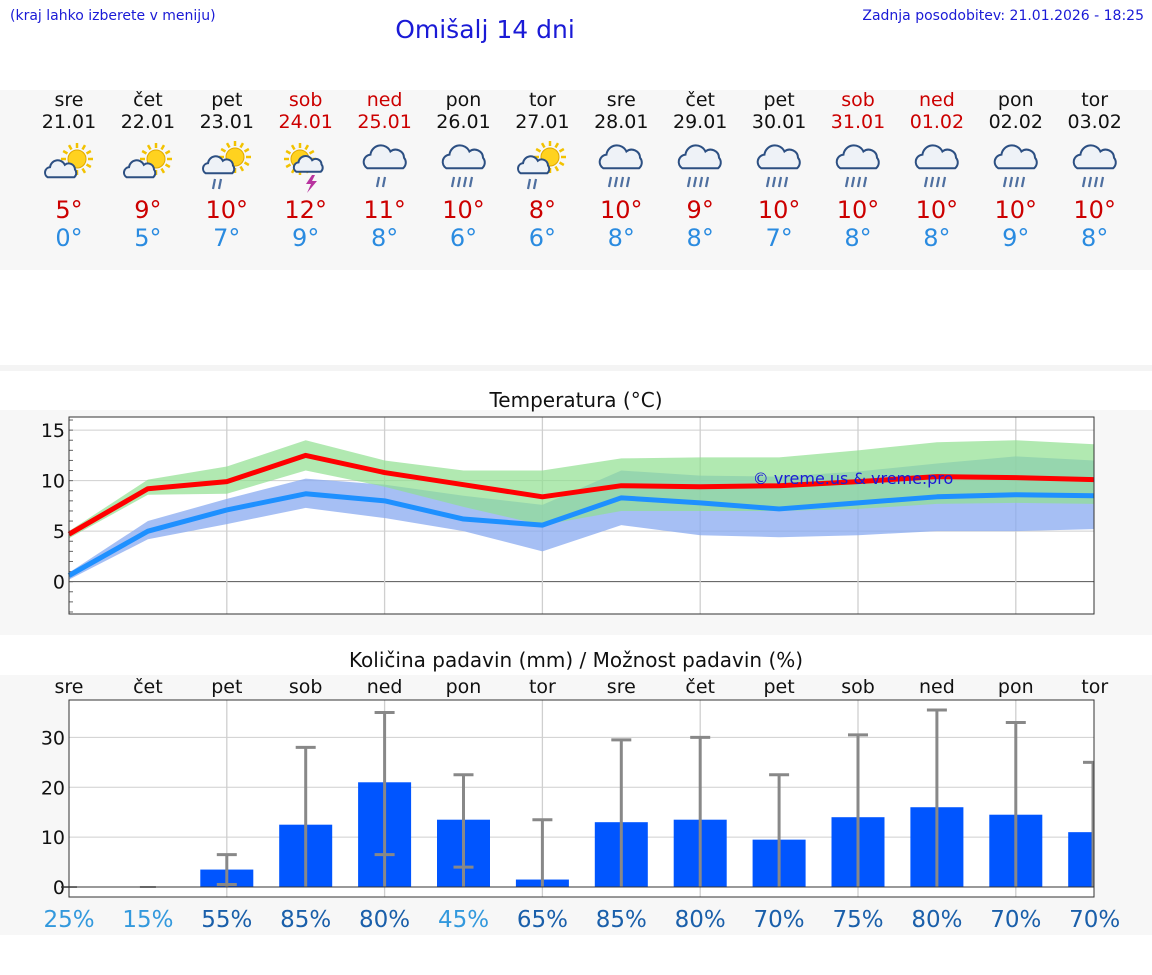 This screenshot has height=975, width=1152. I want to click on max-temperature-line, so click(581, 494).